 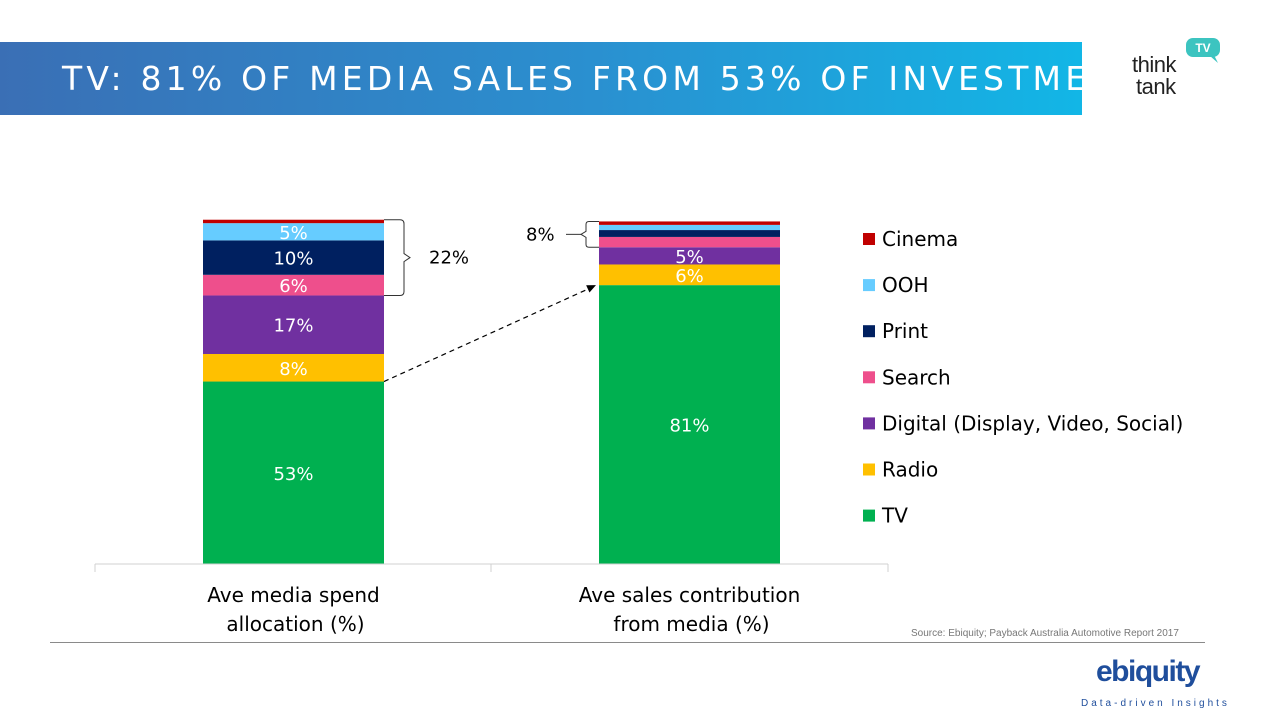 I want to click on data-label-tv-1: 53%, so click(x=293, y=474).